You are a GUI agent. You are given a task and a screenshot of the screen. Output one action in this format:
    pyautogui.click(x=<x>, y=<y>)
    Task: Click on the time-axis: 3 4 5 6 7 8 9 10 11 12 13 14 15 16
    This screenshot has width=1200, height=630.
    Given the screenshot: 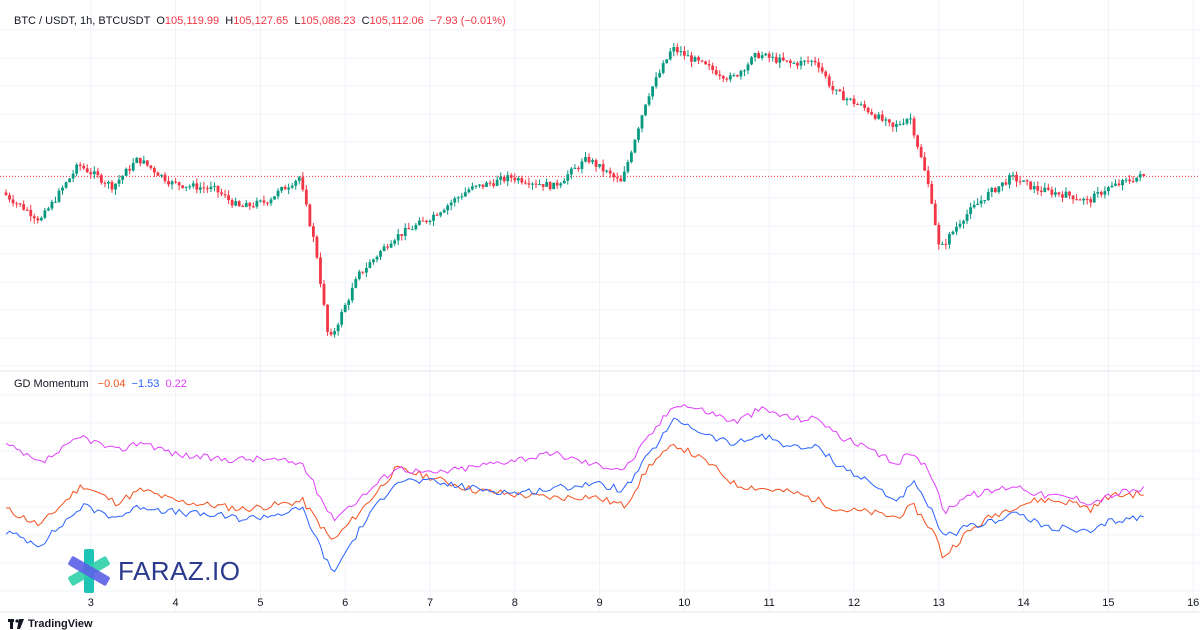 What is the action you would take?
    pyautogui.click(x=644, y=603)
    